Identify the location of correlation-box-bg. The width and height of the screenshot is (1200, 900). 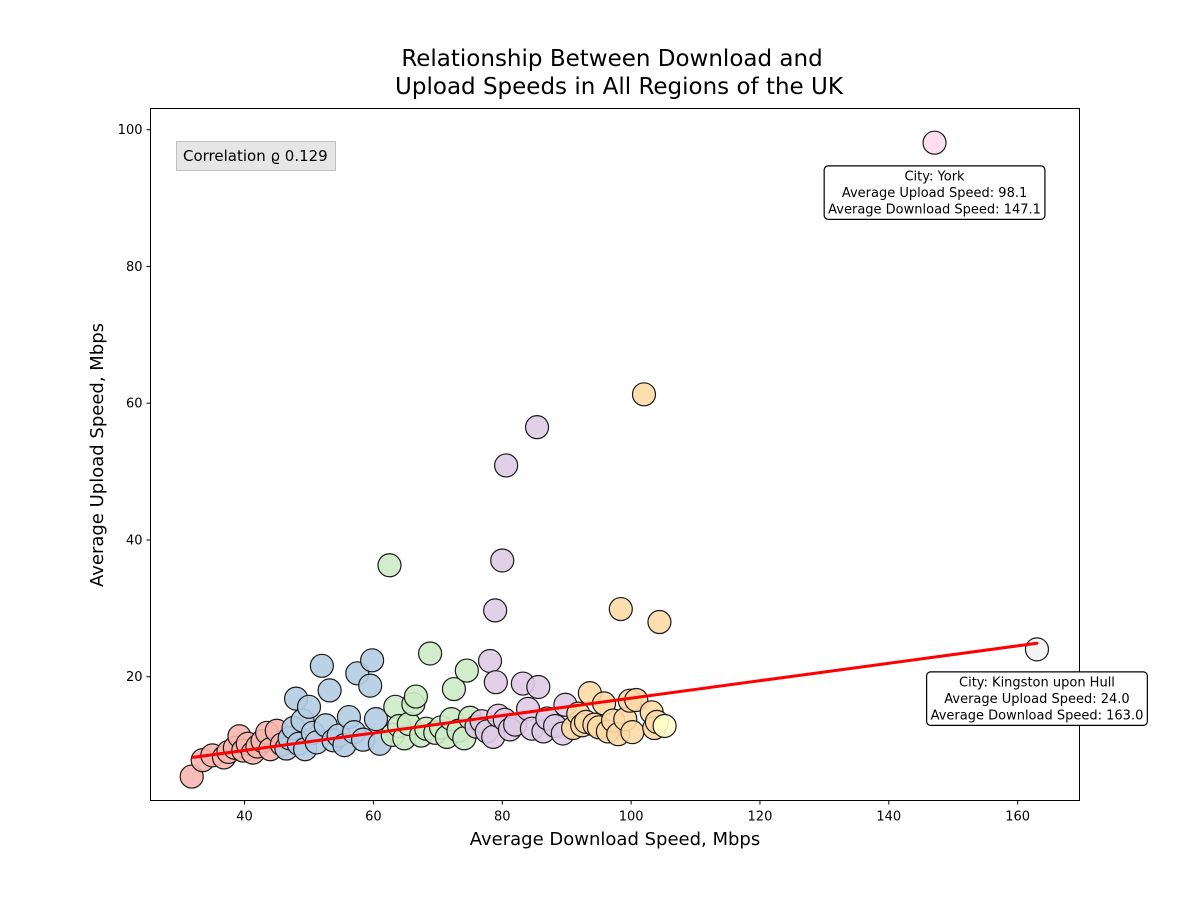
(256, 156).